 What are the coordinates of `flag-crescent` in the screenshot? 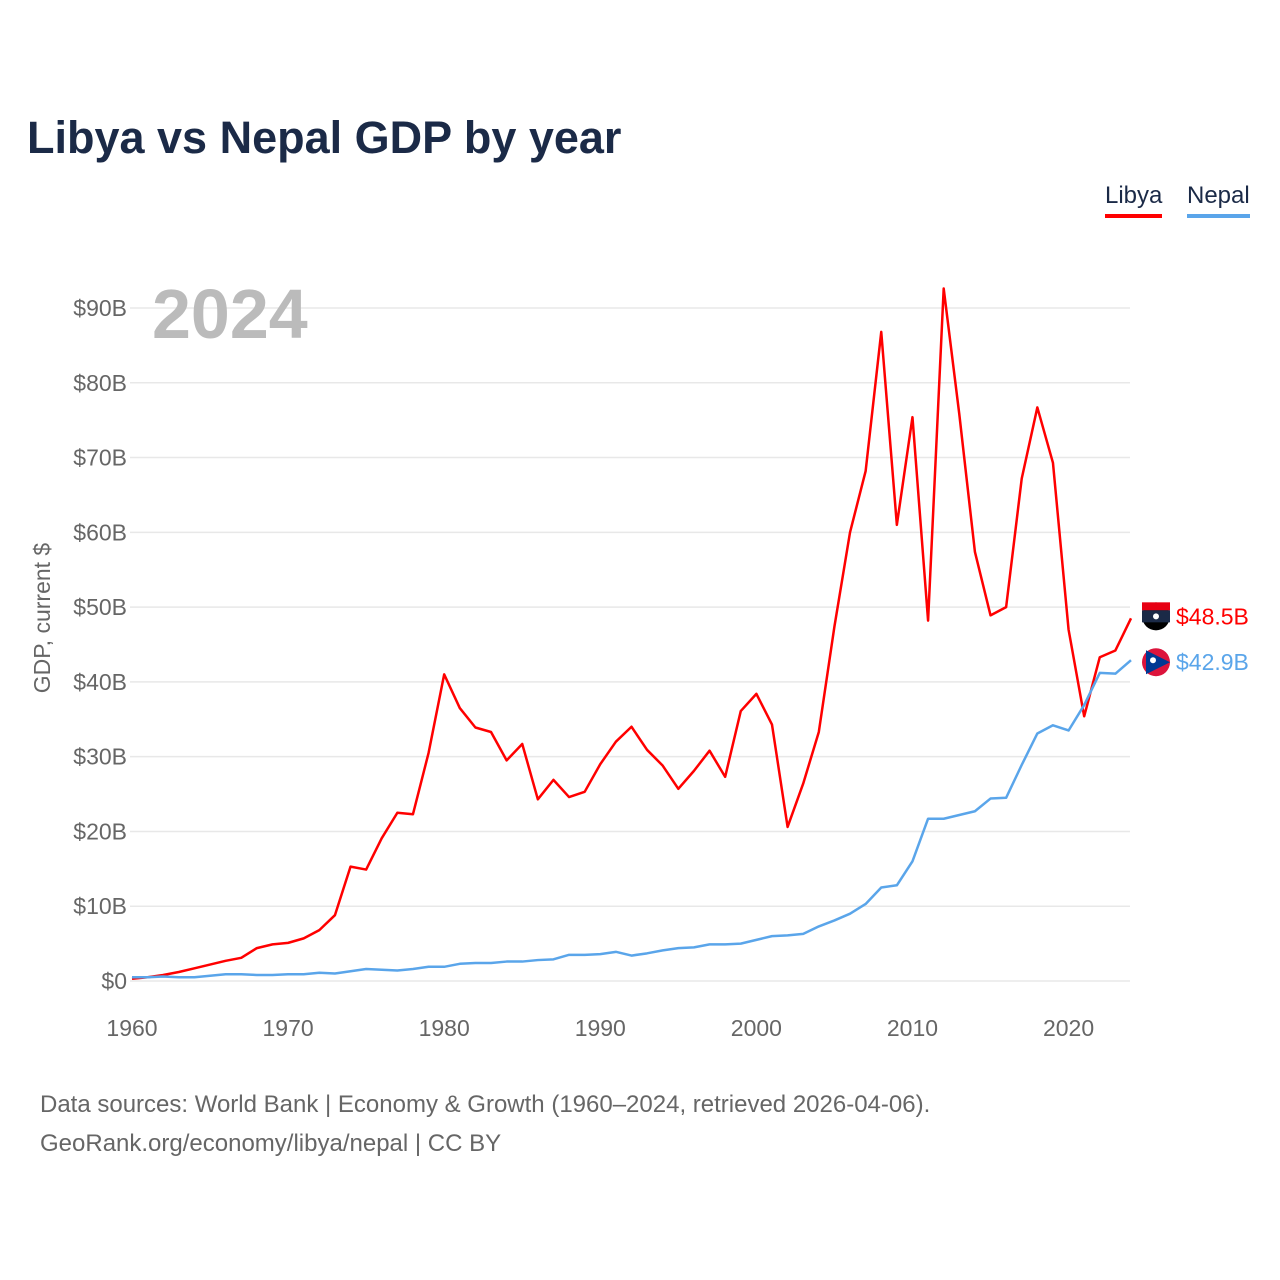 It's located at (1156, 616).